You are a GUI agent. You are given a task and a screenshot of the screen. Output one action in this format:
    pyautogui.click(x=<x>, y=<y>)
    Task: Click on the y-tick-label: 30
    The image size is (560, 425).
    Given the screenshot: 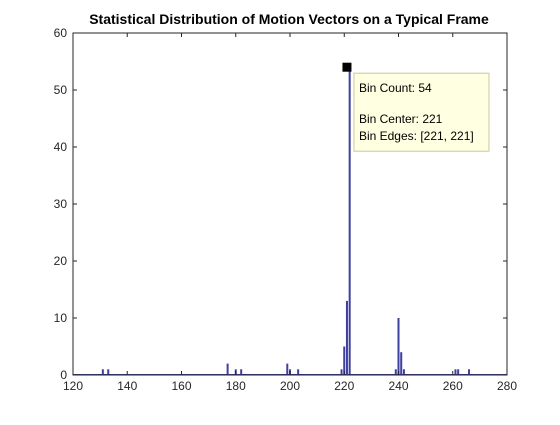 What is the action you would take?
    pyautogui.click(x=61, y=204)
    